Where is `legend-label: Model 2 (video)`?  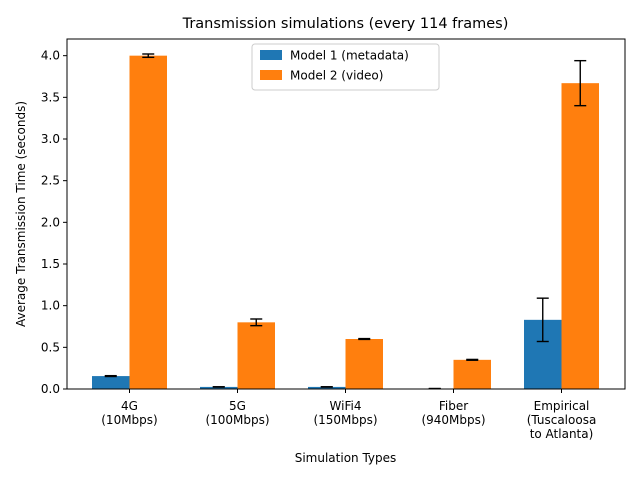
legend-label: Model 2 (video) is located at coordinates (336, 76).